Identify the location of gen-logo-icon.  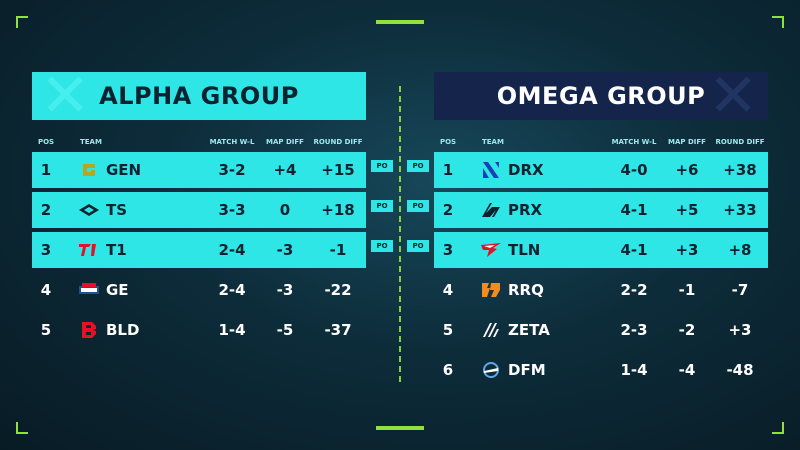
(89, 170).